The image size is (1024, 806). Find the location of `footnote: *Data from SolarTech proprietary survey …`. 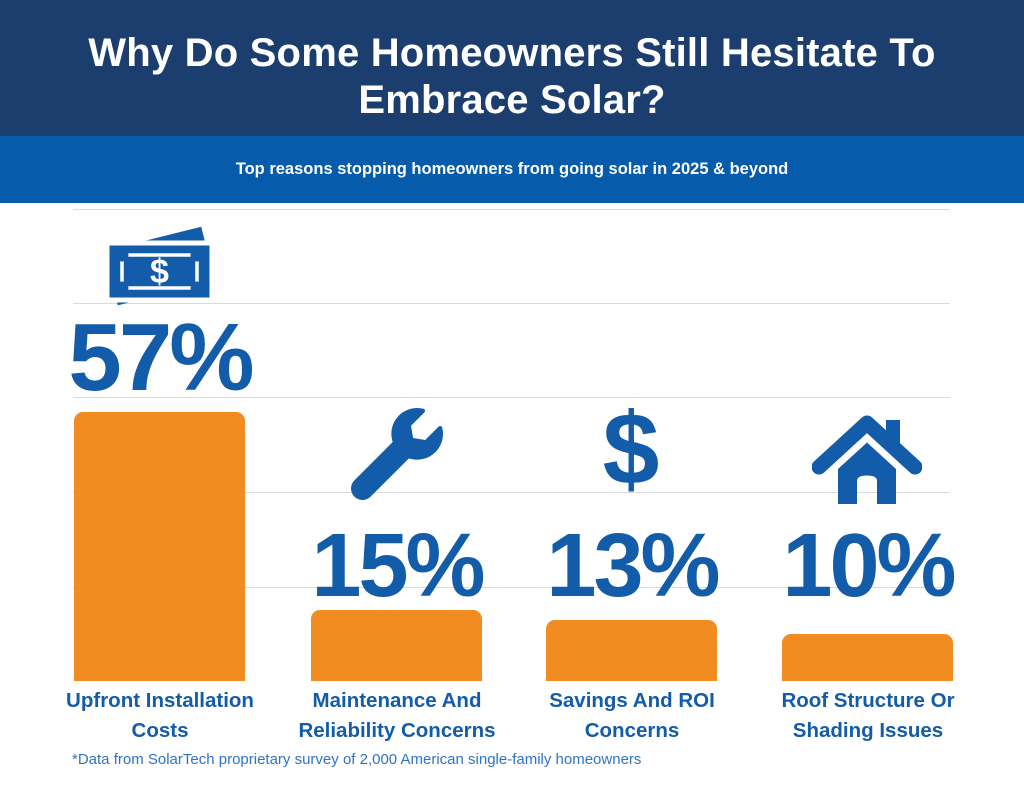

footnote: *Data from SolarTech proprietary survey … is located at coordinates (357, 759).